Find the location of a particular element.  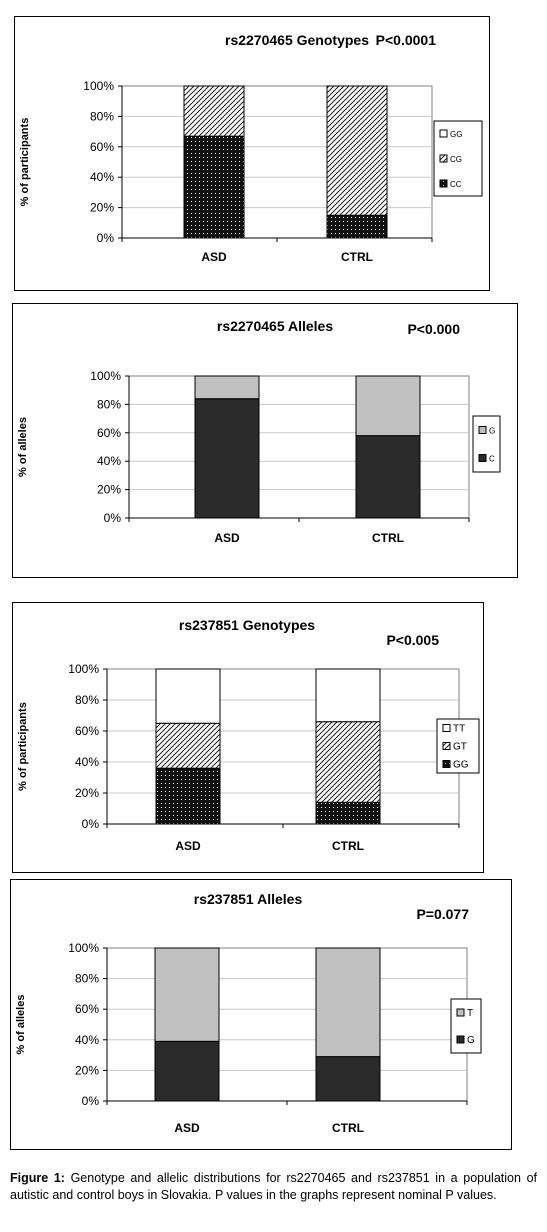

bar-ctrl-cg is located at coordinates (357, 150).